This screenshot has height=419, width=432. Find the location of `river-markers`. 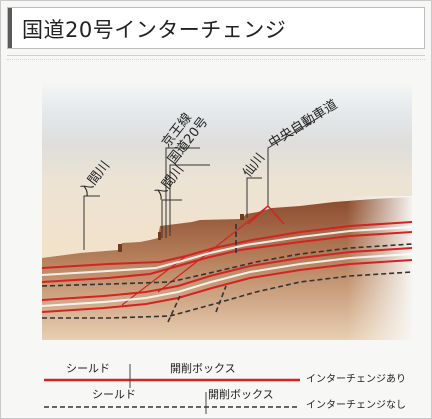

river-markers is located at coordinates (181, 233).